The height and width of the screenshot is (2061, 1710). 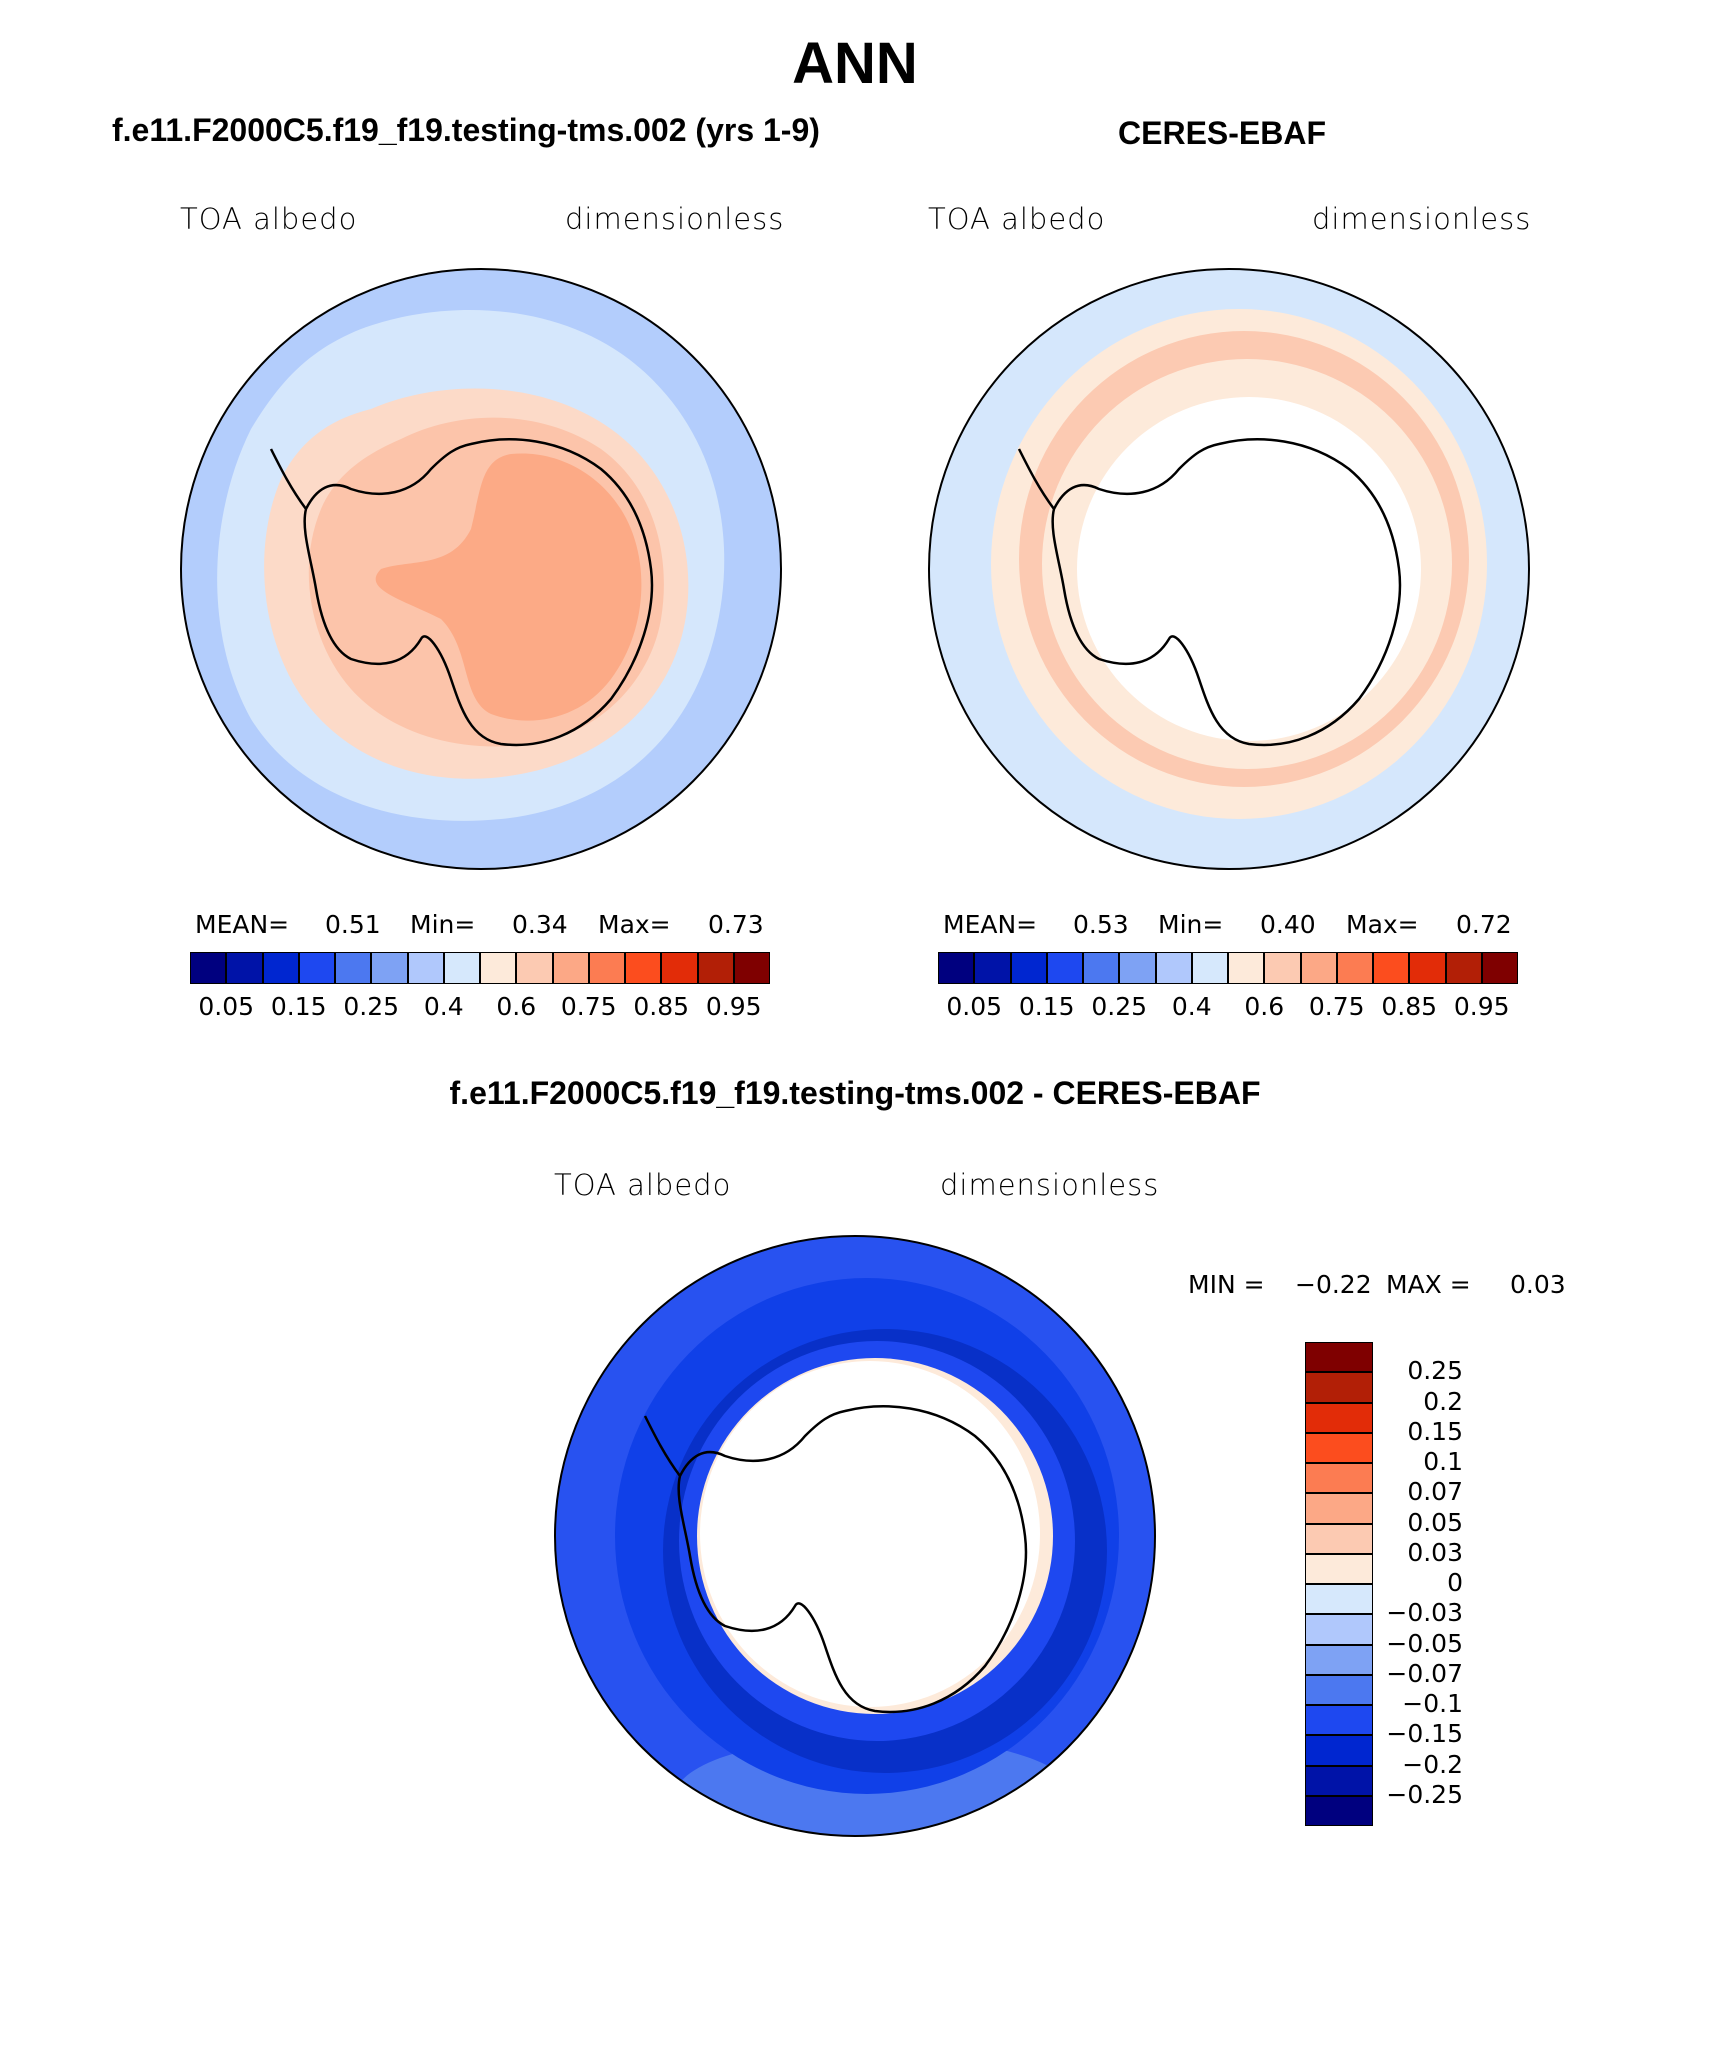 I want to click on panel-obs-colorbar-ticks: 0.05 0.15 0.25 0.4 0.6 0.75 0.85 0.95, so click(x=1228, y=1007).